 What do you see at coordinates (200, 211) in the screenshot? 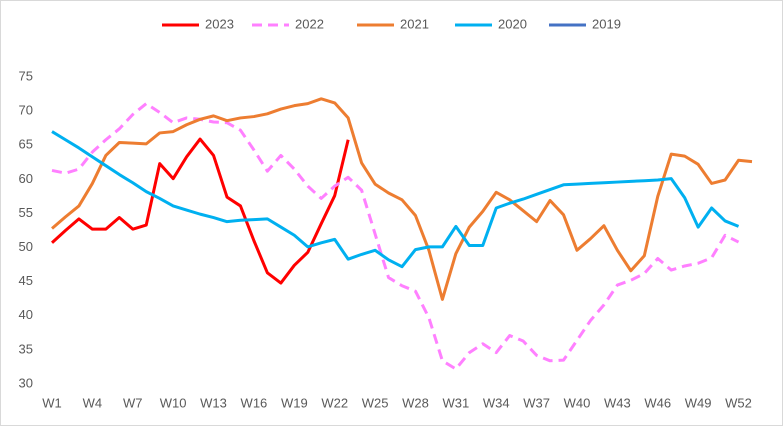
I see `series-line` at bounding box center [200, 211].